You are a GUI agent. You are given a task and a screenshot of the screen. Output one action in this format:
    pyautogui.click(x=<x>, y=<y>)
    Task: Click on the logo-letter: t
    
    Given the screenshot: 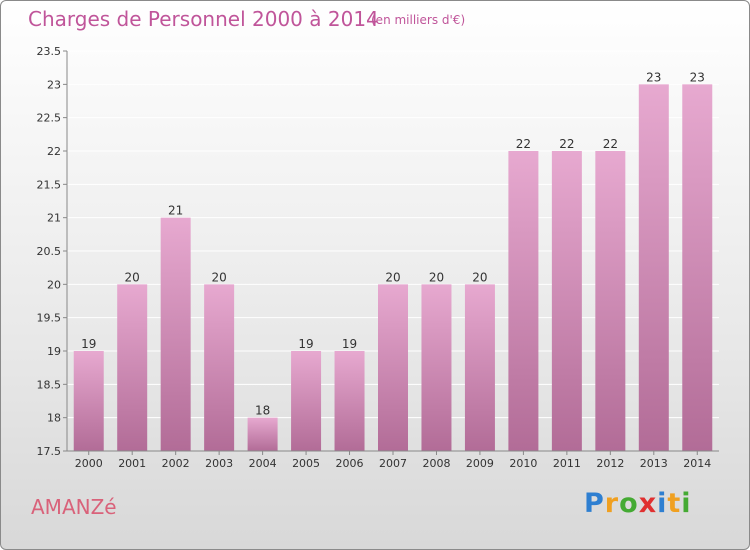 What is the action you would take?
    pyautogui.click(x=674, y=503)
    